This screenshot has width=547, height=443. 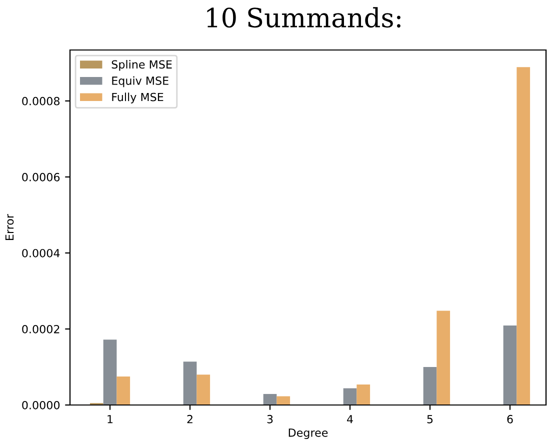 I want to click on y-tick-label: 0.0002, so click(x=41, y=329).